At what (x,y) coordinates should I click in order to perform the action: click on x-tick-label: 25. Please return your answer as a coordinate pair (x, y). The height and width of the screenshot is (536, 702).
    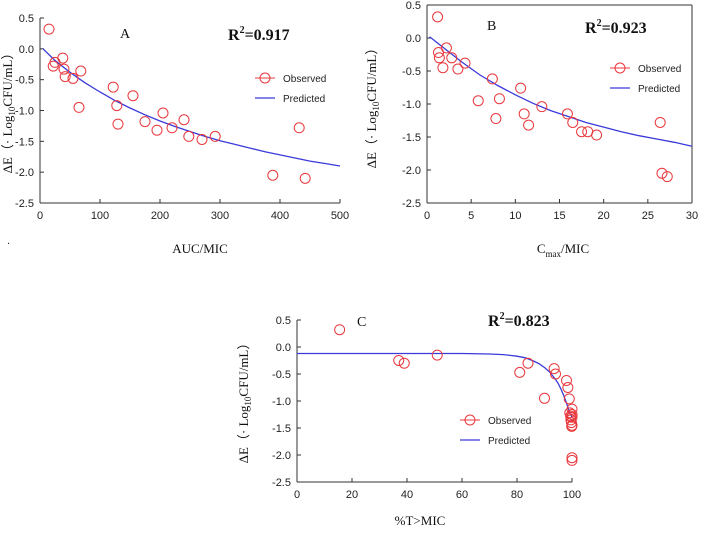
    Looking at the image, I should click on (648, 216).